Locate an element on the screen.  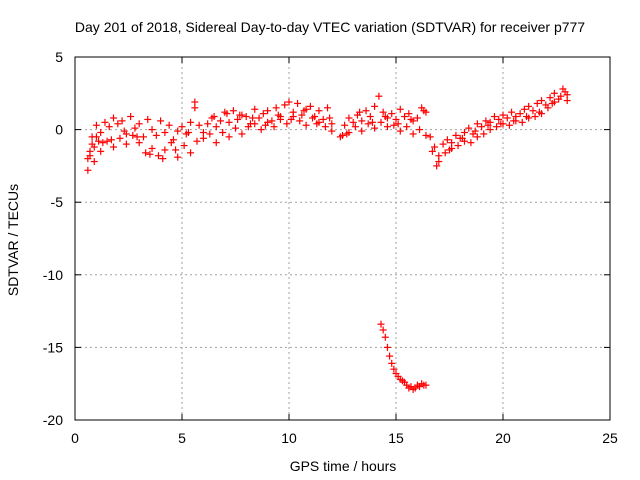
y-tick-labels: -20 -15 -10 -5 0 5 is located at coordinates (53, 238).